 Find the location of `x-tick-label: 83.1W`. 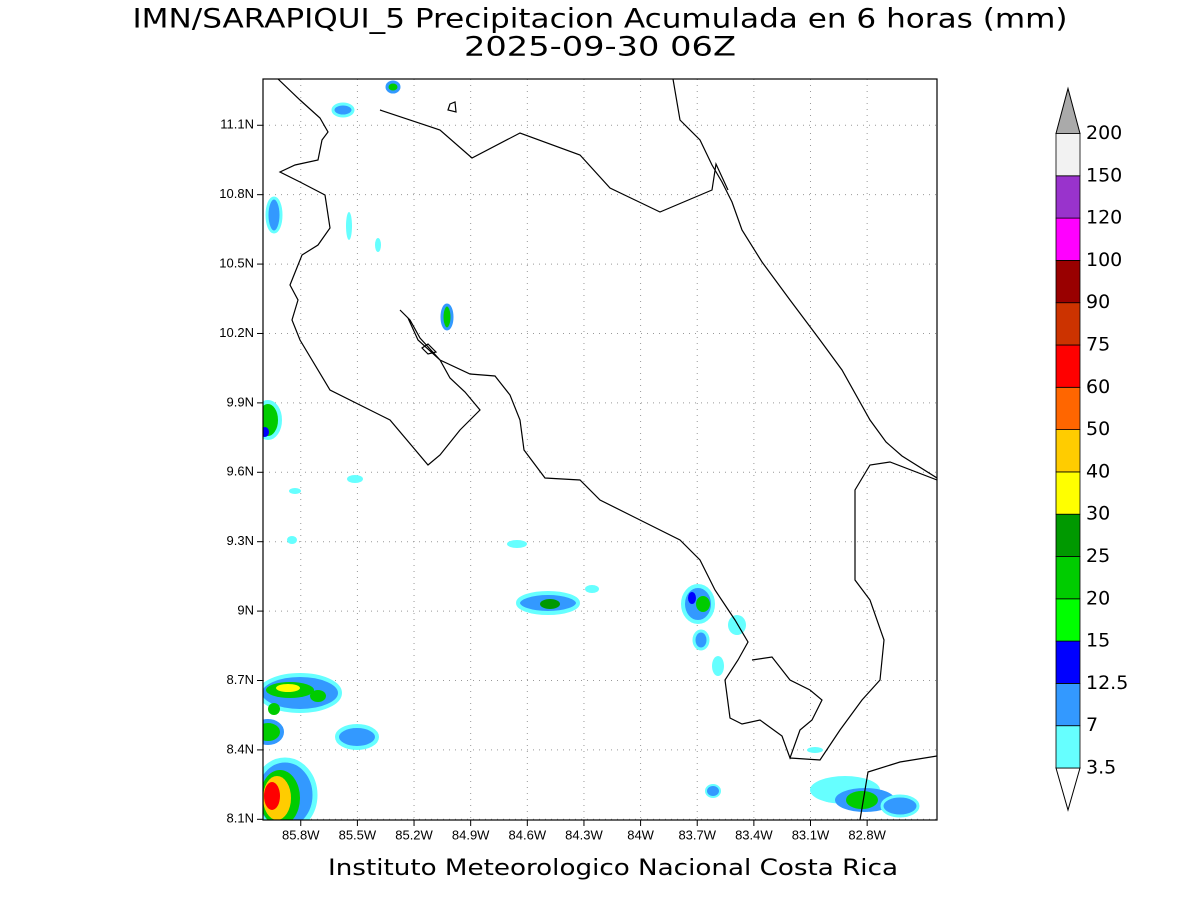

x-tick-label: 83.1W is located at coordinates (811, 834).